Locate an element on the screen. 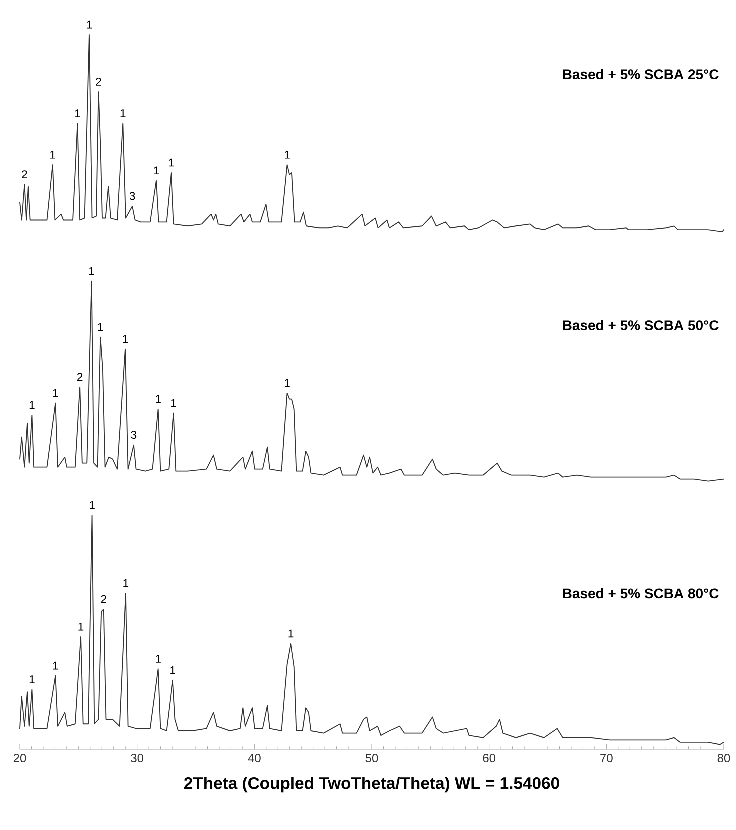  text: Based + 5% SCBA 25°C is located at coordinates (641, 74).